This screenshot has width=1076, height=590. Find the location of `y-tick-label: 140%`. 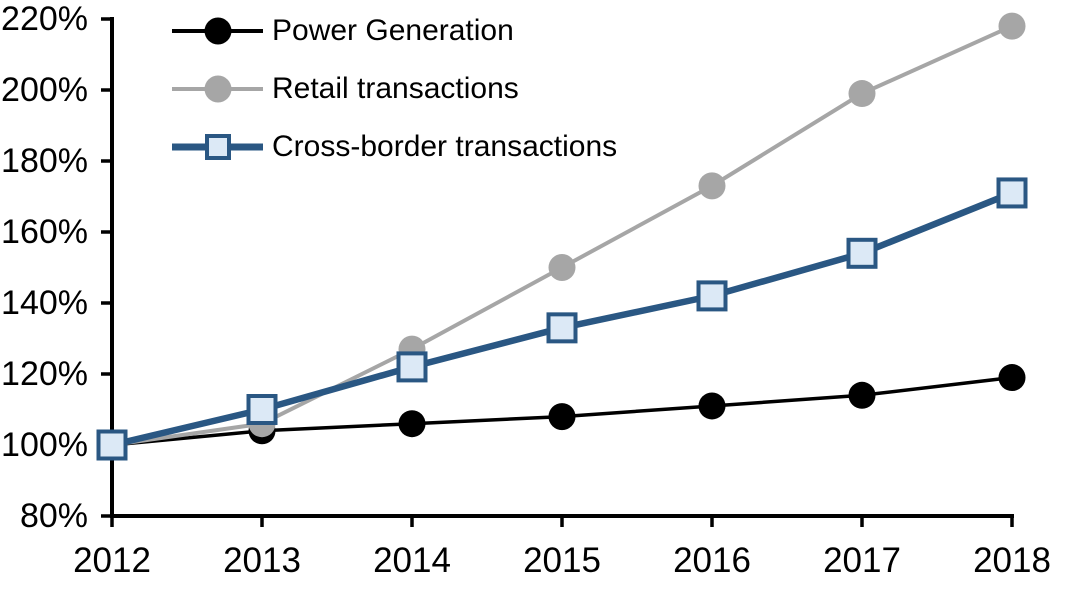

y-tick-label: 140% is located at coordinates (44, 303).